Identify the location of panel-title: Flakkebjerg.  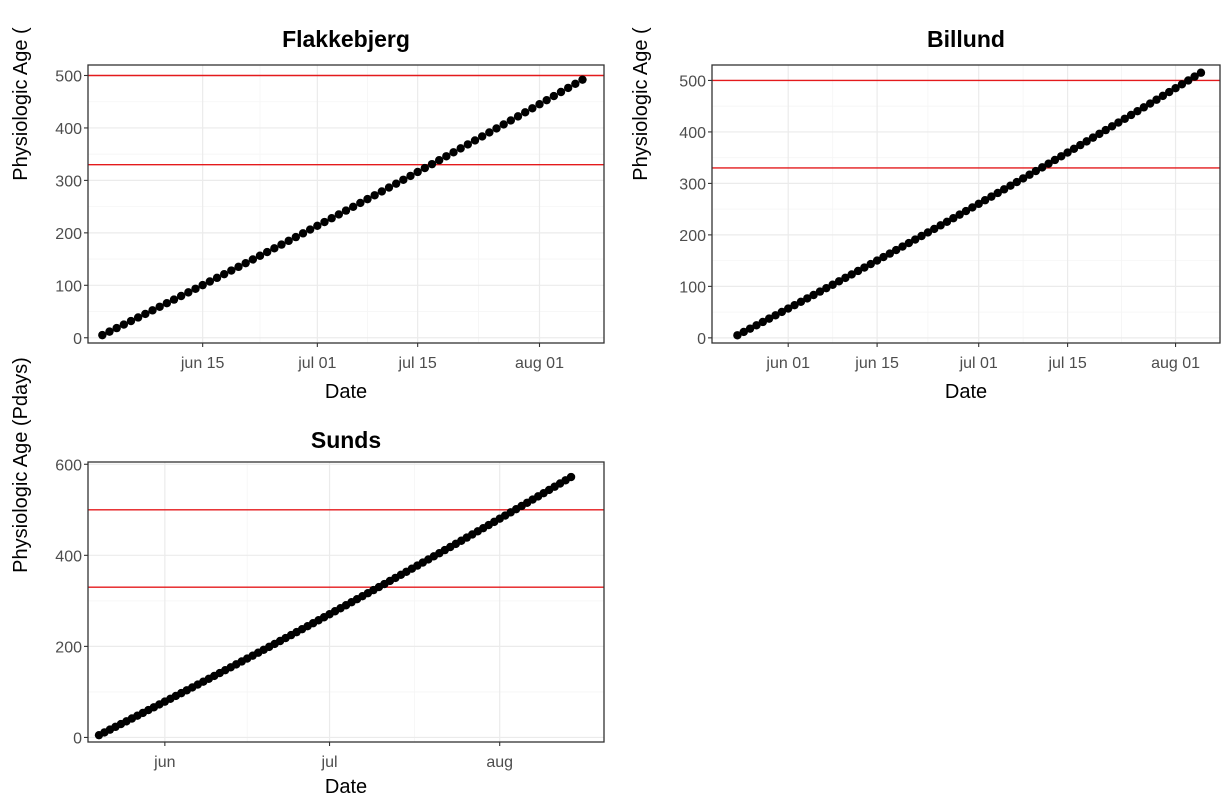
(346, 39).